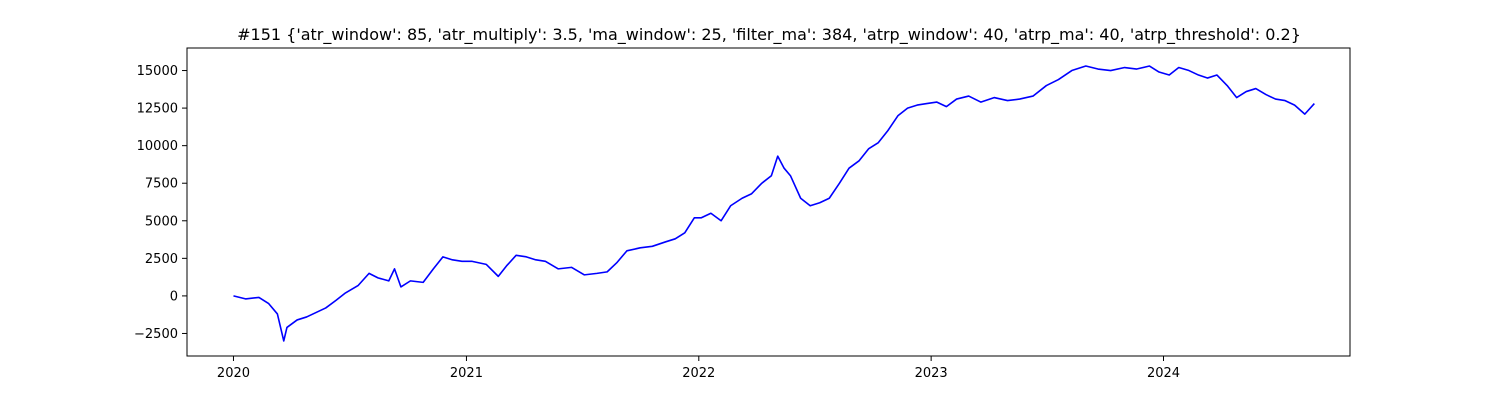  What do you see at coordinates (156, 334) in the screenshot?
I see `y-tick-label: −2500` at bounding box center [156, 334].